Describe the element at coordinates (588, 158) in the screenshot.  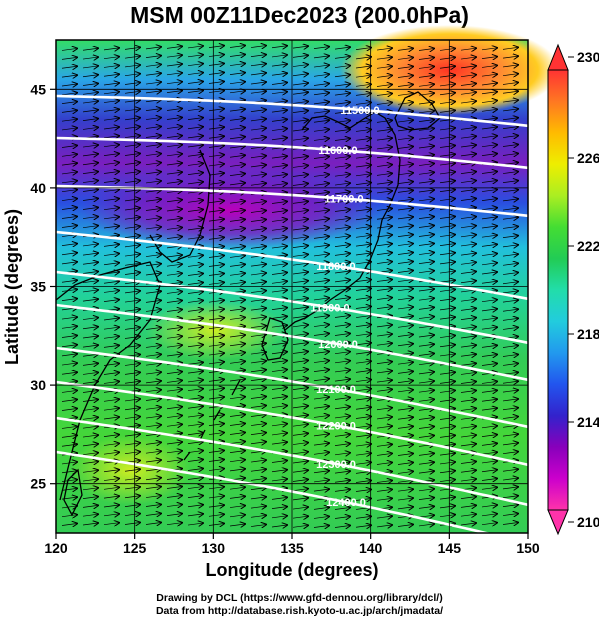
I see `colorbar-label: 226` at that location.